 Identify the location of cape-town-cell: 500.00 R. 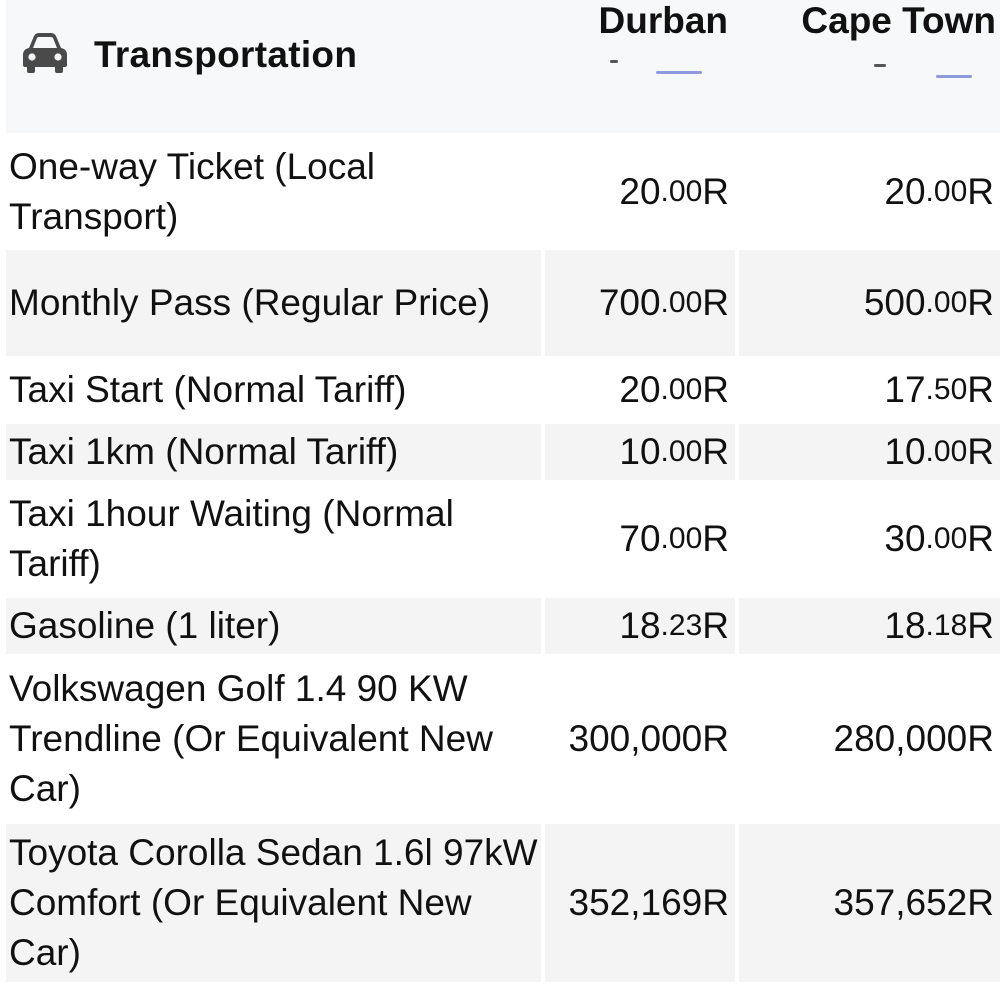
(869, 303).